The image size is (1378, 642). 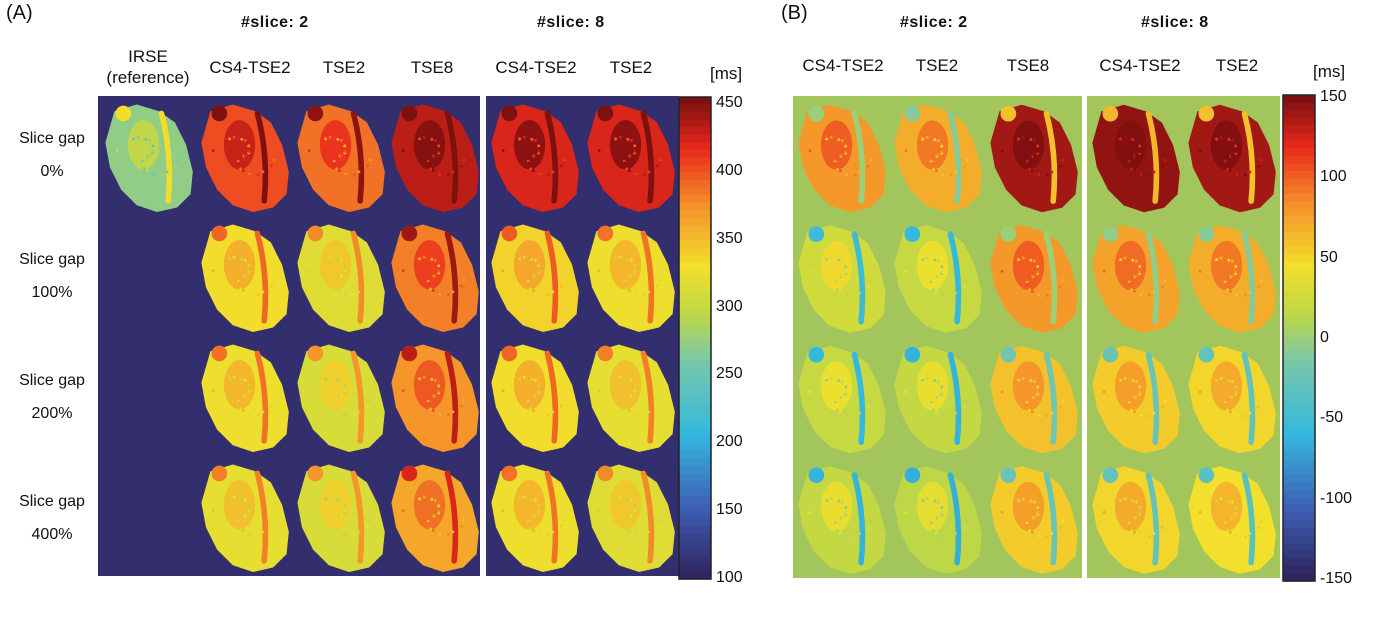 I want to click on colorbar-tick-label: 250, so click(x=729, y=374).